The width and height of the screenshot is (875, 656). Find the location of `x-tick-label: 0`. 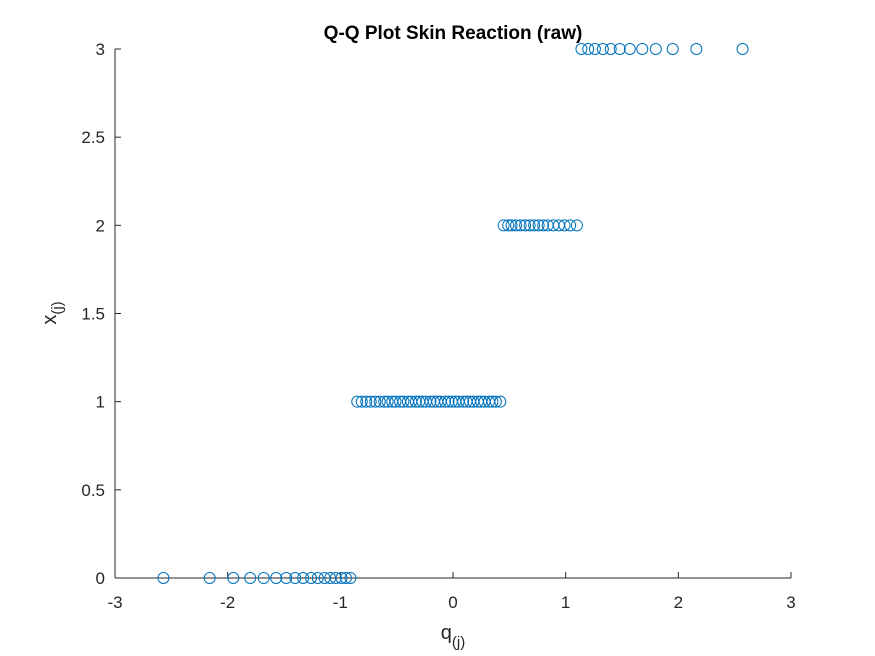

x-tick-label: 0 is located at coordinates (452, 602).